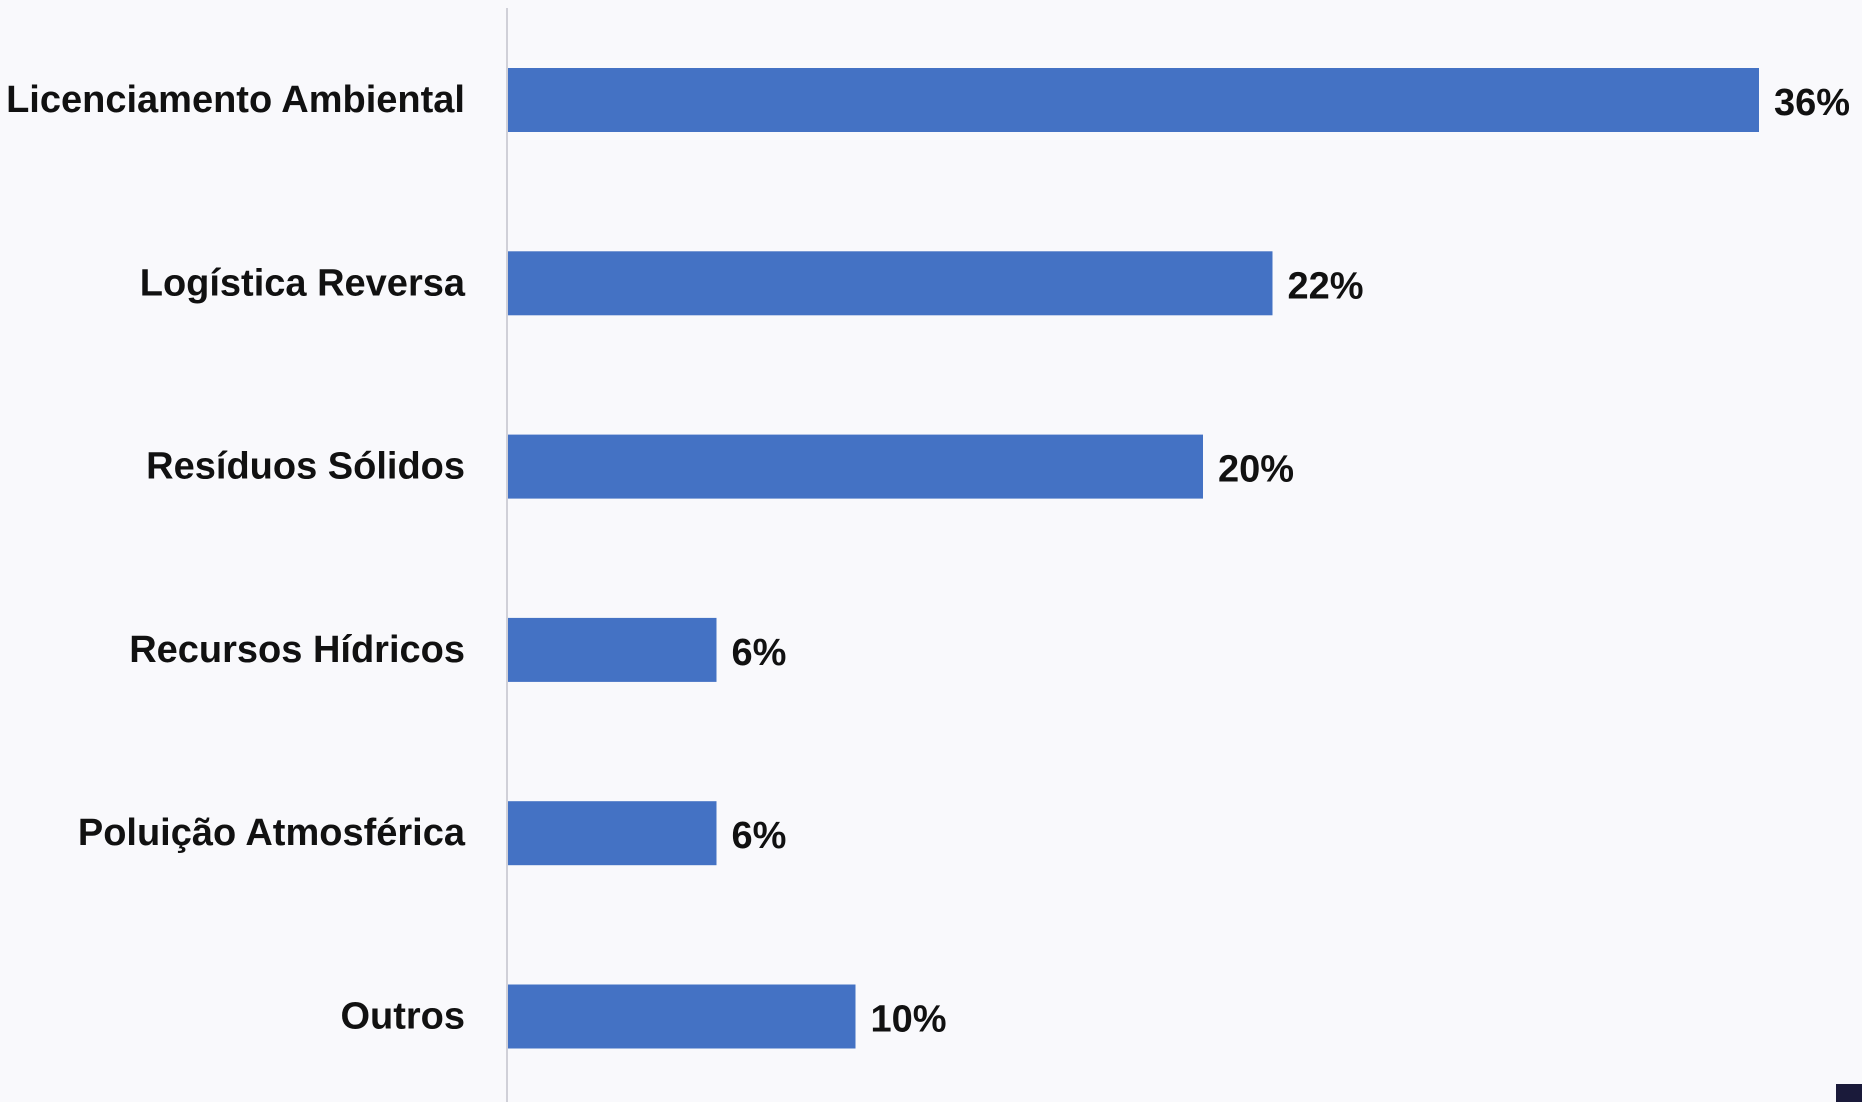 This screenshot has width=1862, height=1102. What do you see at coordinates (1326, 286) in the screenshot?
I see `value-label: 22%` at bounding box center [1326, 286].